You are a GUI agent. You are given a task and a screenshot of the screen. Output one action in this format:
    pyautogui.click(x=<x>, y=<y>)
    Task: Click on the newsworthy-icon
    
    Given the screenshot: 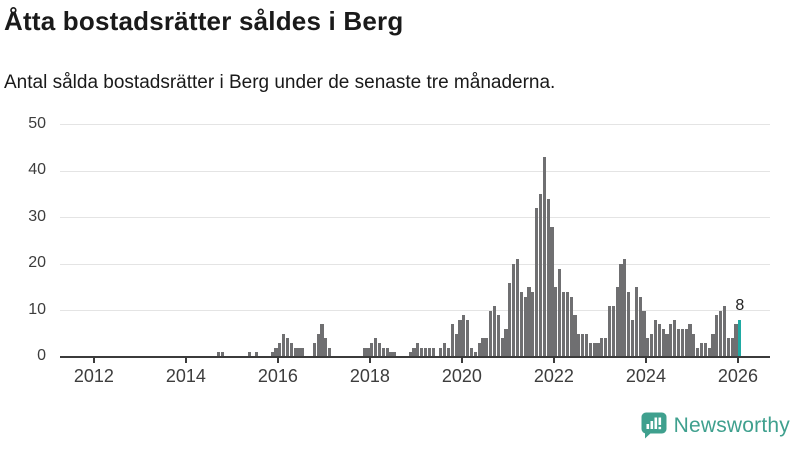 What is the action you would take?
    pyautogui.click(x=654, y=425)
    